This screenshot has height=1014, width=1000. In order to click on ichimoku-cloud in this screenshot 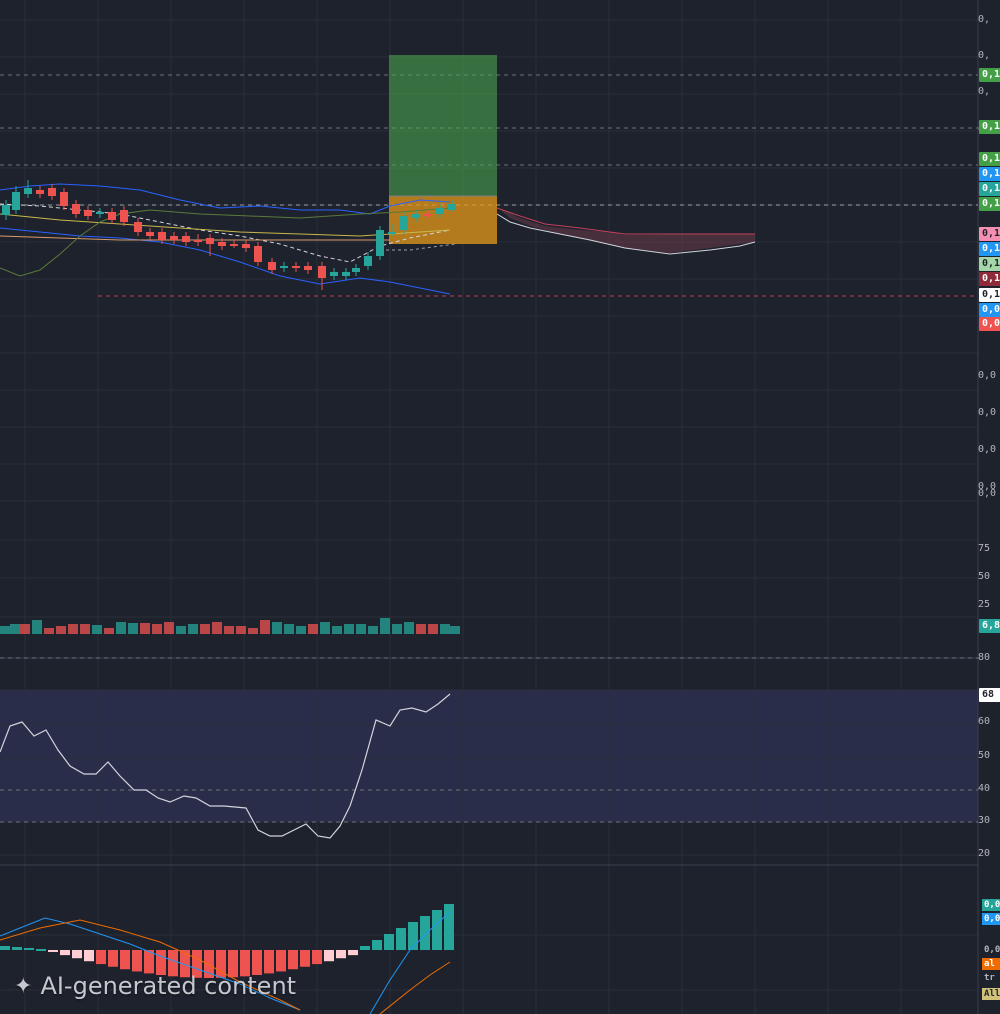, I will do `click(626, 230)`.